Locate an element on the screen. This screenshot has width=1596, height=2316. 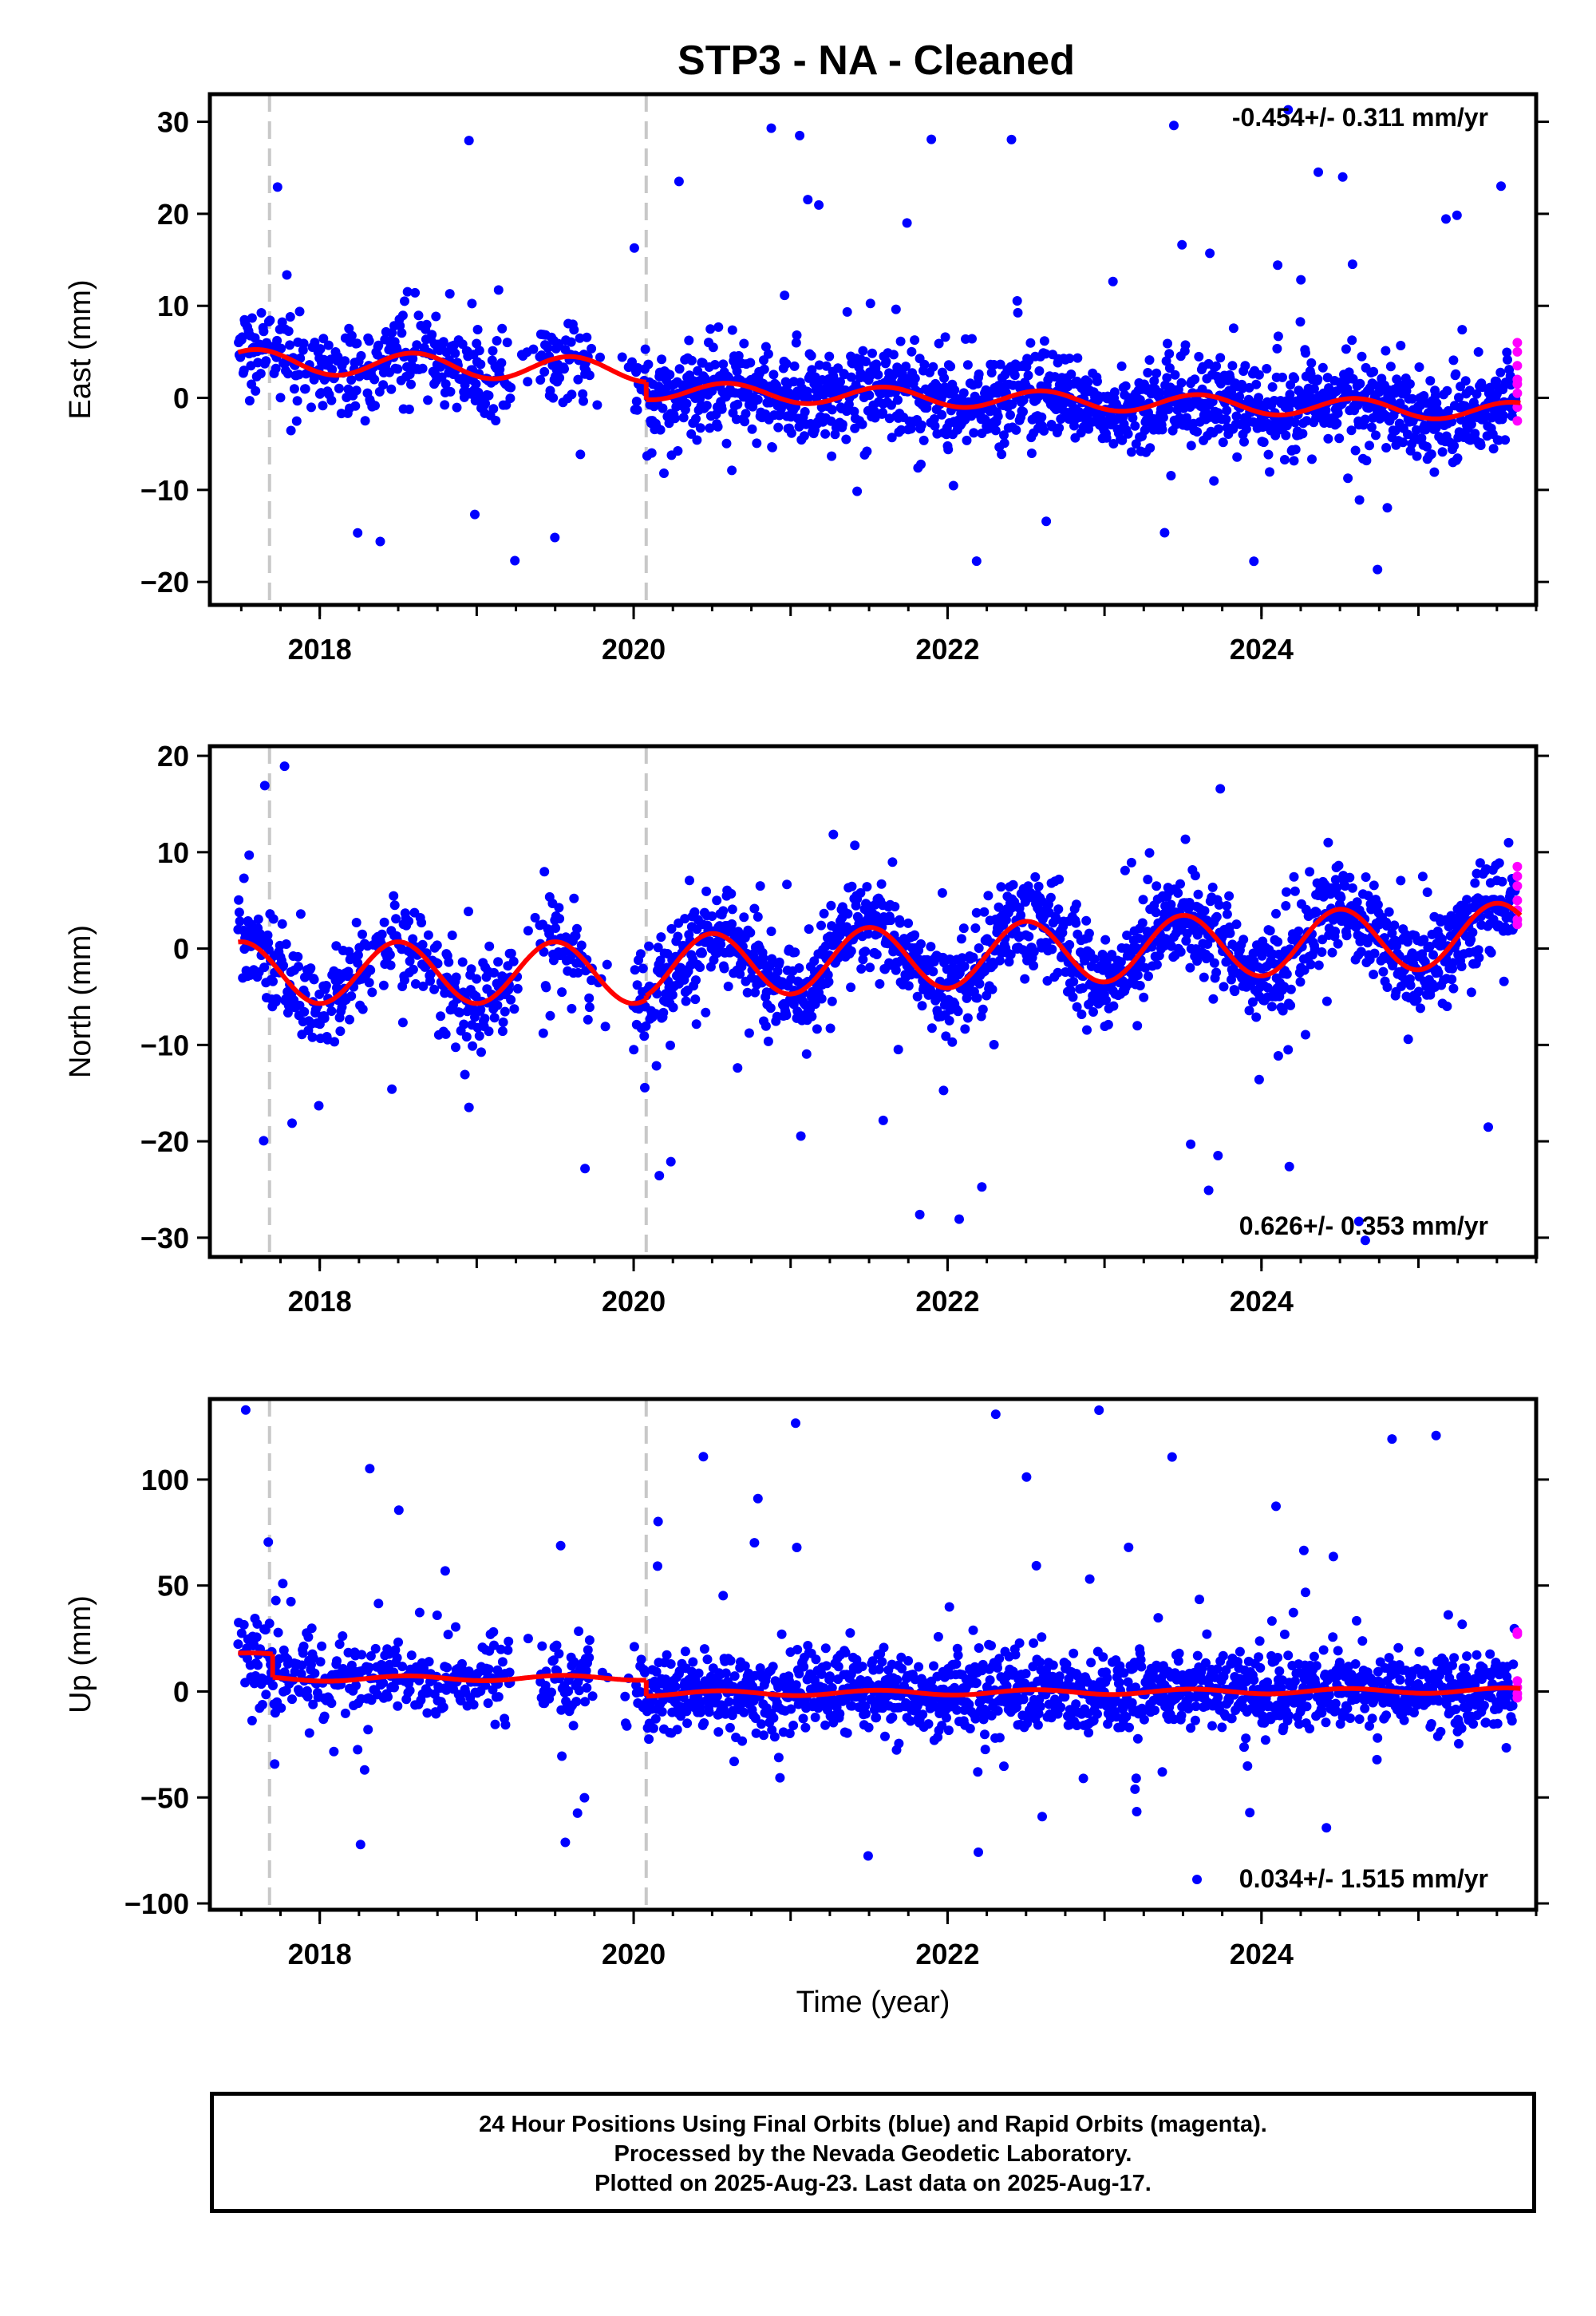
y-tick-label: −30 is located at coordinates (164, 1238).